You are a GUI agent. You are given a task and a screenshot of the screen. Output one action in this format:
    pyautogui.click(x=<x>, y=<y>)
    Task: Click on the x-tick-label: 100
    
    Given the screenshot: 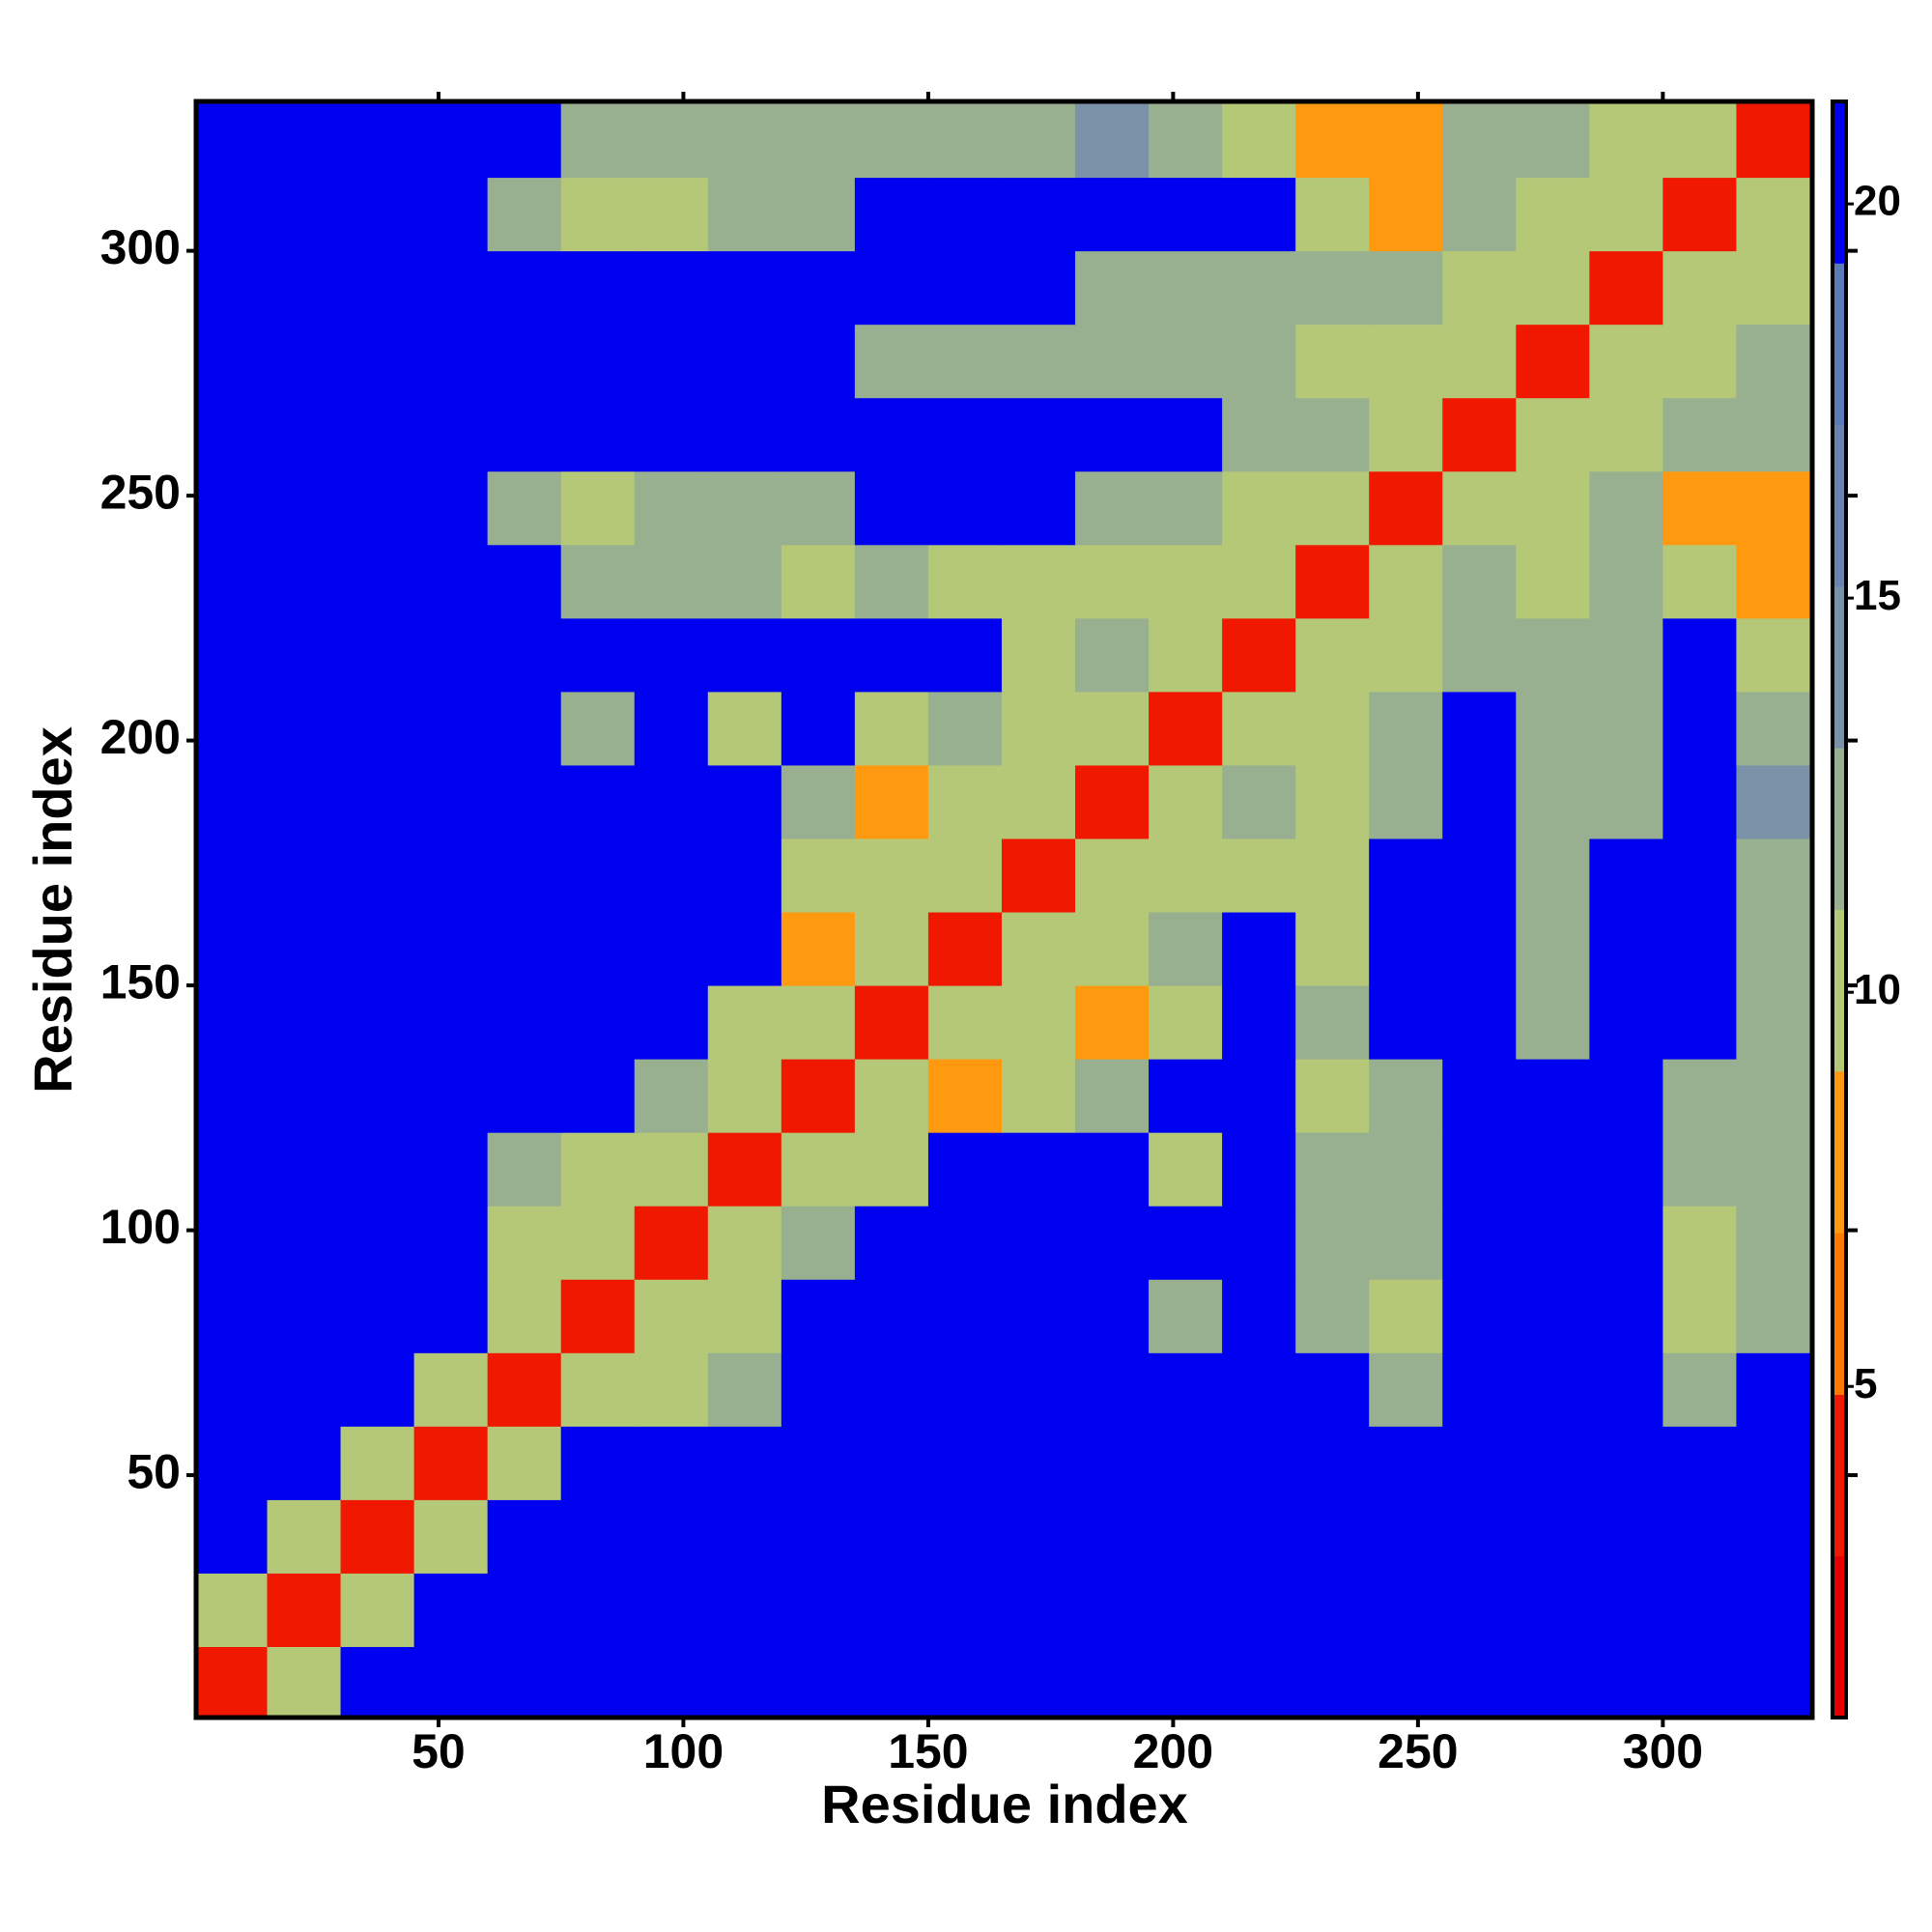 What is the action you would take?
    pyautogui.click(x=683, y=1751)
    